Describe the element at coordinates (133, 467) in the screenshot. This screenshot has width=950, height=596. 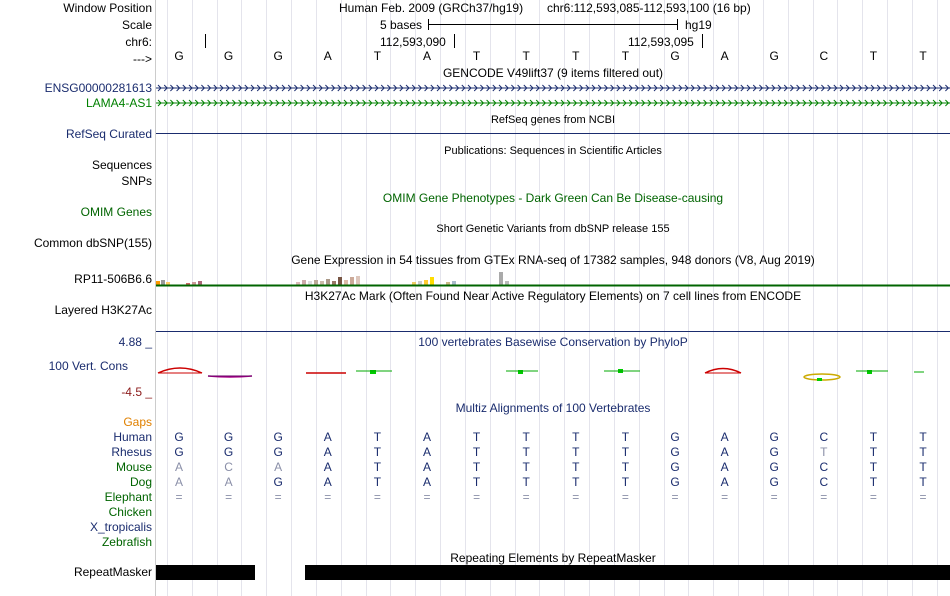
I see `species-label-mouse: Mouse` at that location.